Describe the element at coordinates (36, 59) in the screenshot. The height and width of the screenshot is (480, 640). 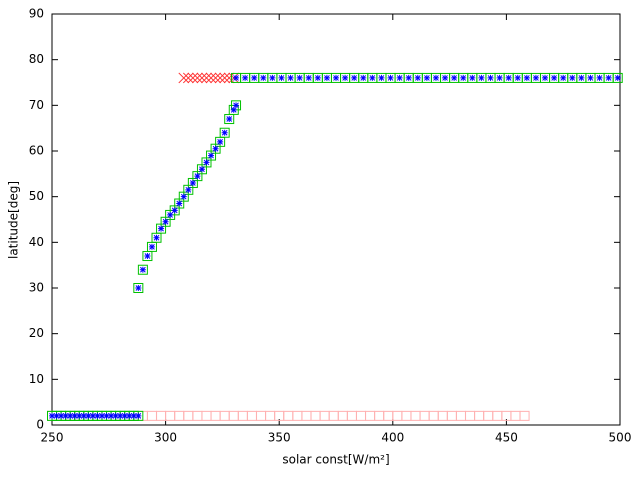
I see `y-tick-label: 80` at that location.